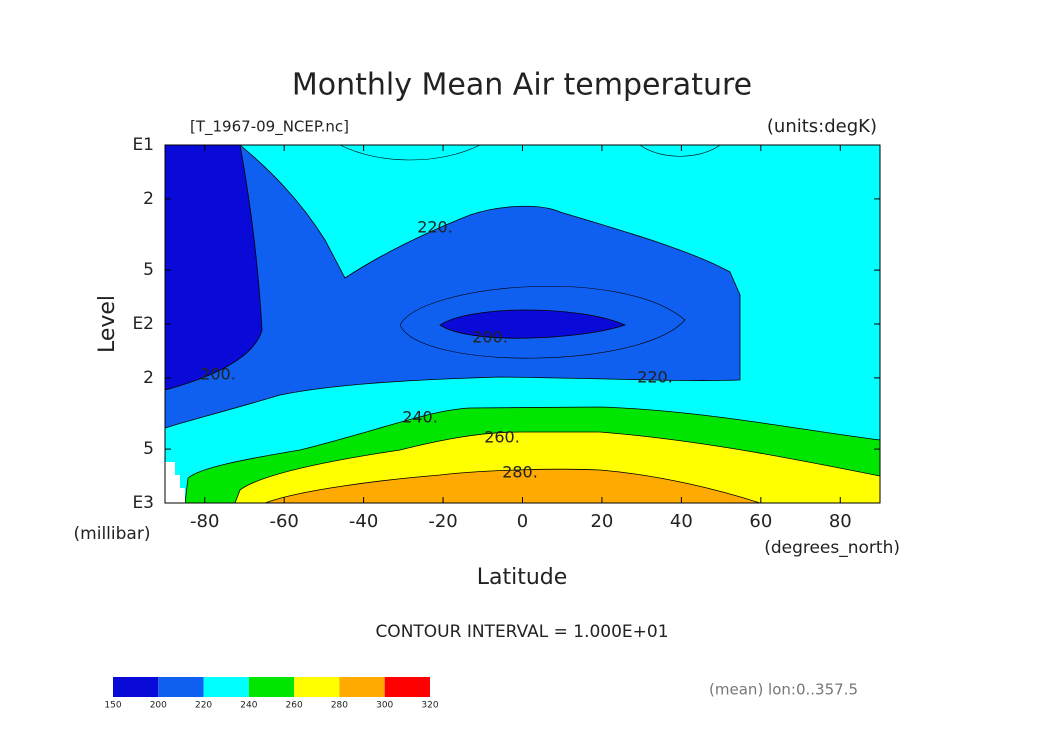  I want to click on contour-label: 240., so click(420, 417).